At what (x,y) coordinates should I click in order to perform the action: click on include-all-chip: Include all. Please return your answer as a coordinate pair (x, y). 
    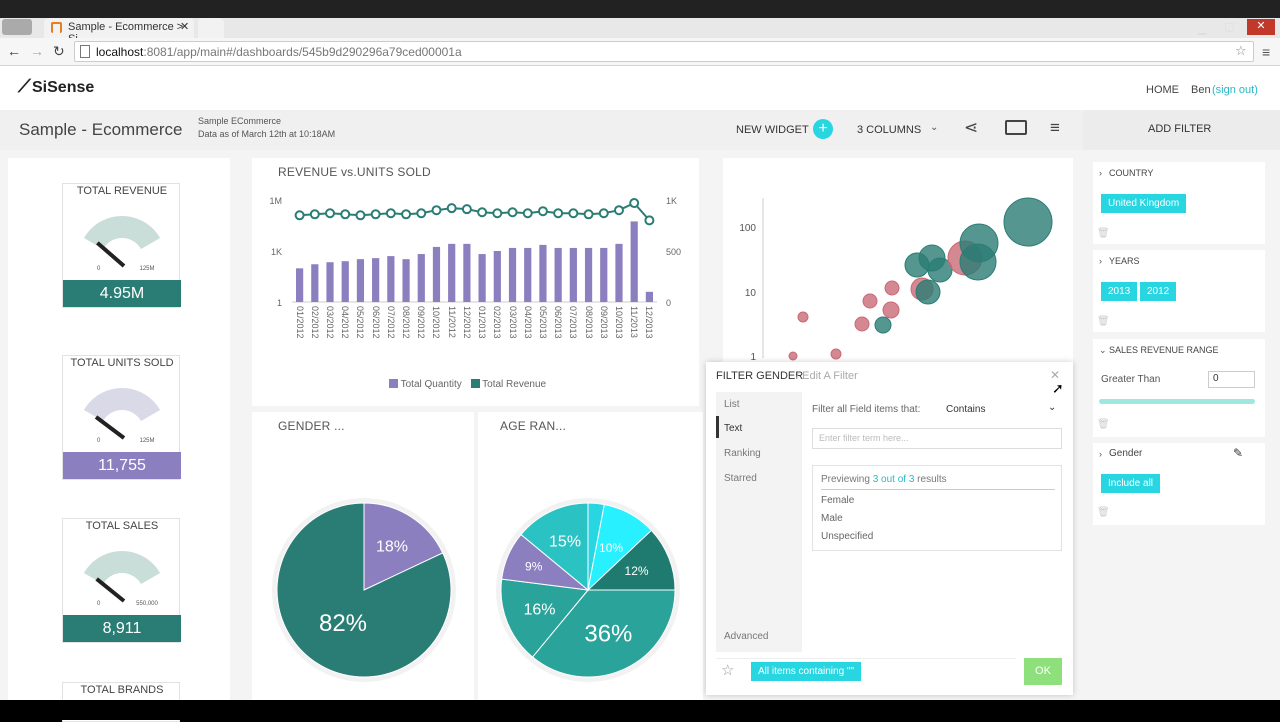
    Looking at the image, I should click on (1131, 483).